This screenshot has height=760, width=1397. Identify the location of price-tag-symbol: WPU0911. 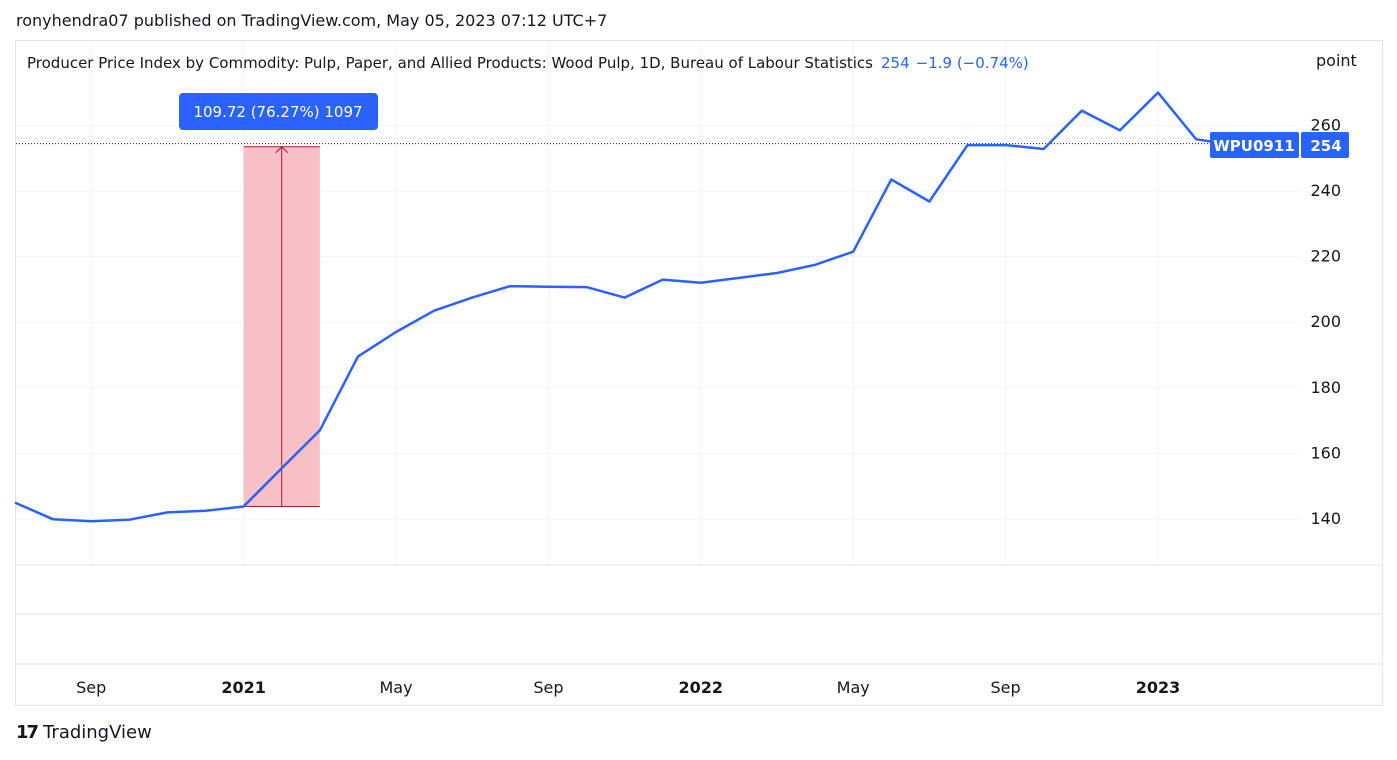
(1253, 146).